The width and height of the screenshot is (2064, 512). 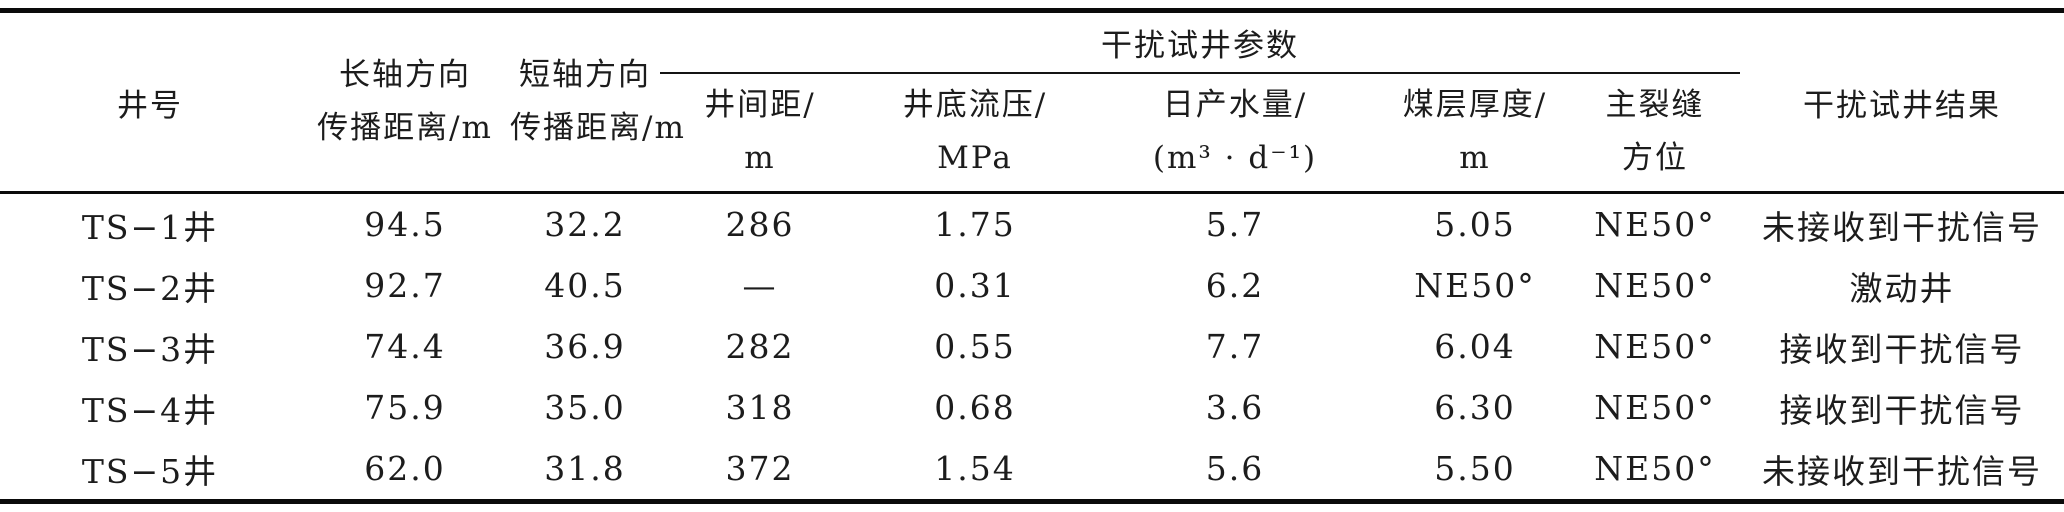 I want to click on col-header-long-axis-distance: 长轴方向 传播距离/m, so click(x=405, y=102).